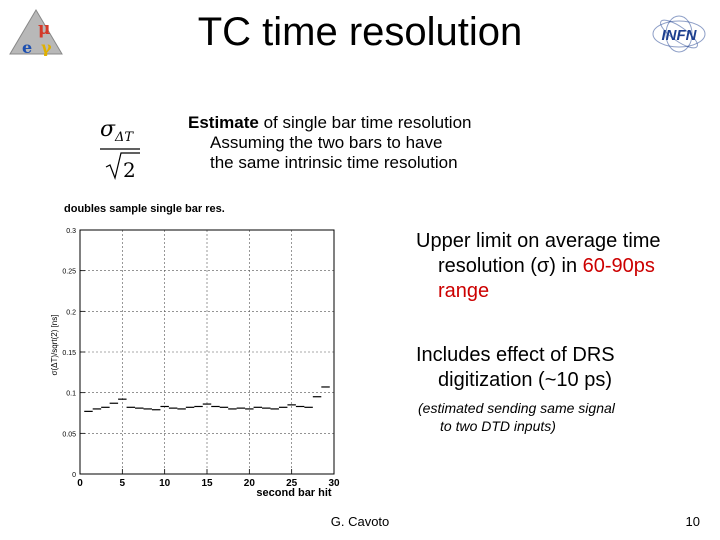  Describe the element at coordinates (69, 353) in the screenshot. I see `y-tick-label: 0.15` at that location.